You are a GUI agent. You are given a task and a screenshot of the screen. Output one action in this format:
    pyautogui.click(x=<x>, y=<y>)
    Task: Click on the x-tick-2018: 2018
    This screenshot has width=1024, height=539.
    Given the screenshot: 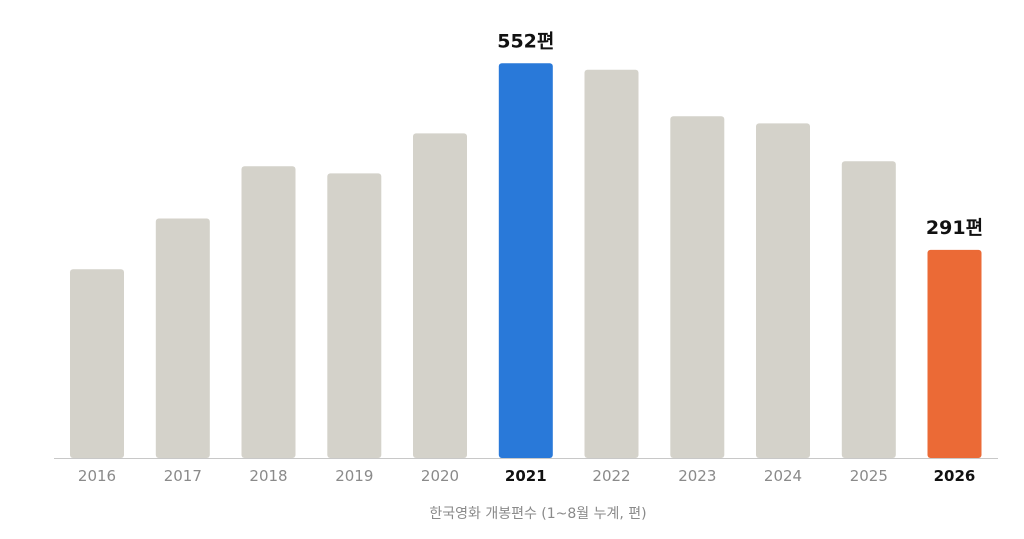 What is the action you would take?
    pyautogui.click(x=268, y=476)
    